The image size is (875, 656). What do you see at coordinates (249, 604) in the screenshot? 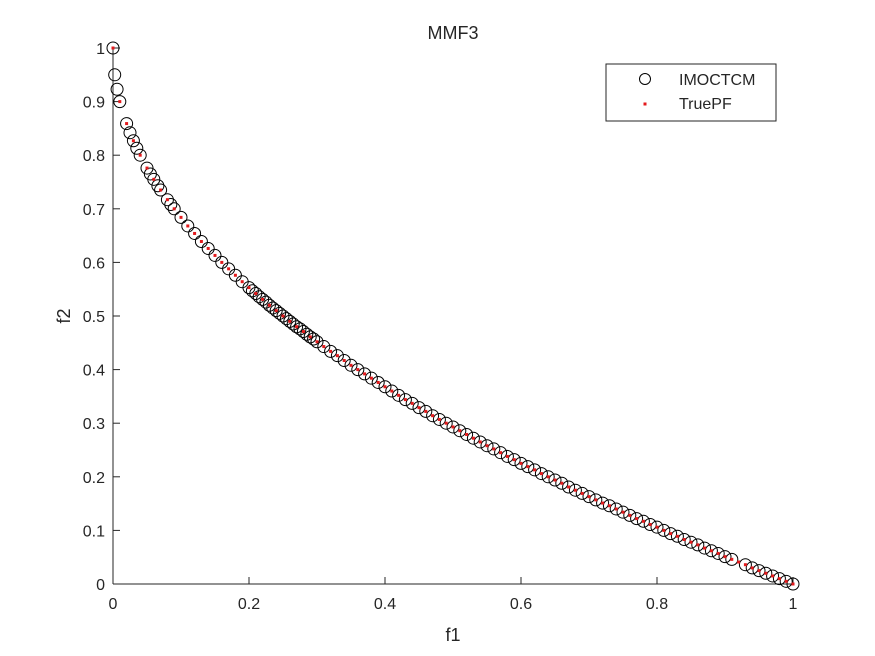
I see `x-tick-label: 0.2` at bounding box center [249, 604].